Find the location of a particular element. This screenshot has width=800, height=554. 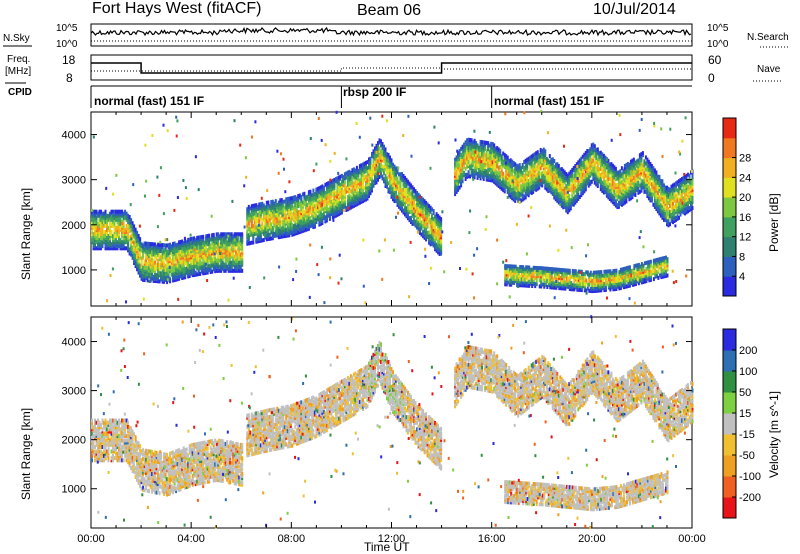

velocity-xtick-label-4: 16:00 is located at coordinates (492, 539).